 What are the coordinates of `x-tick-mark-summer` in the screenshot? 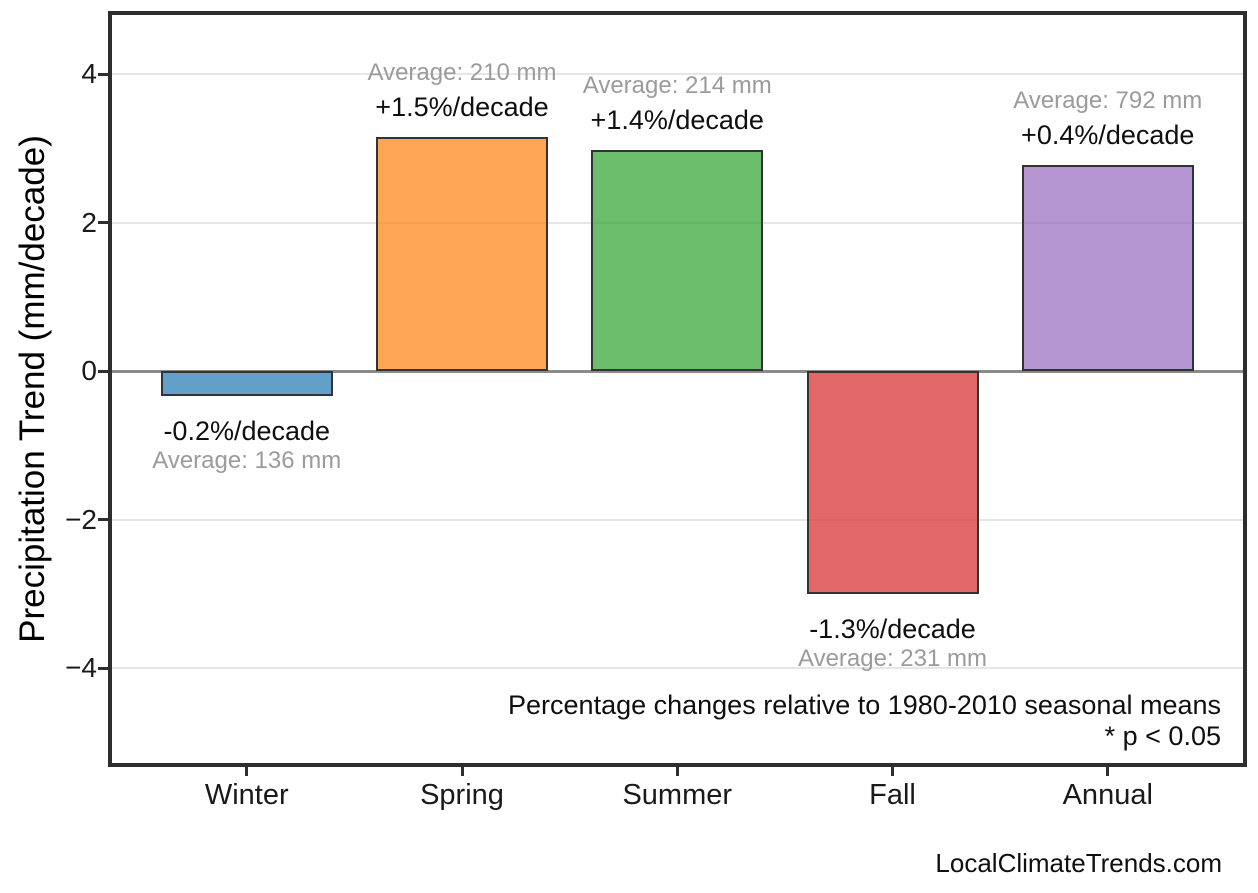 It's located at (677, 770).